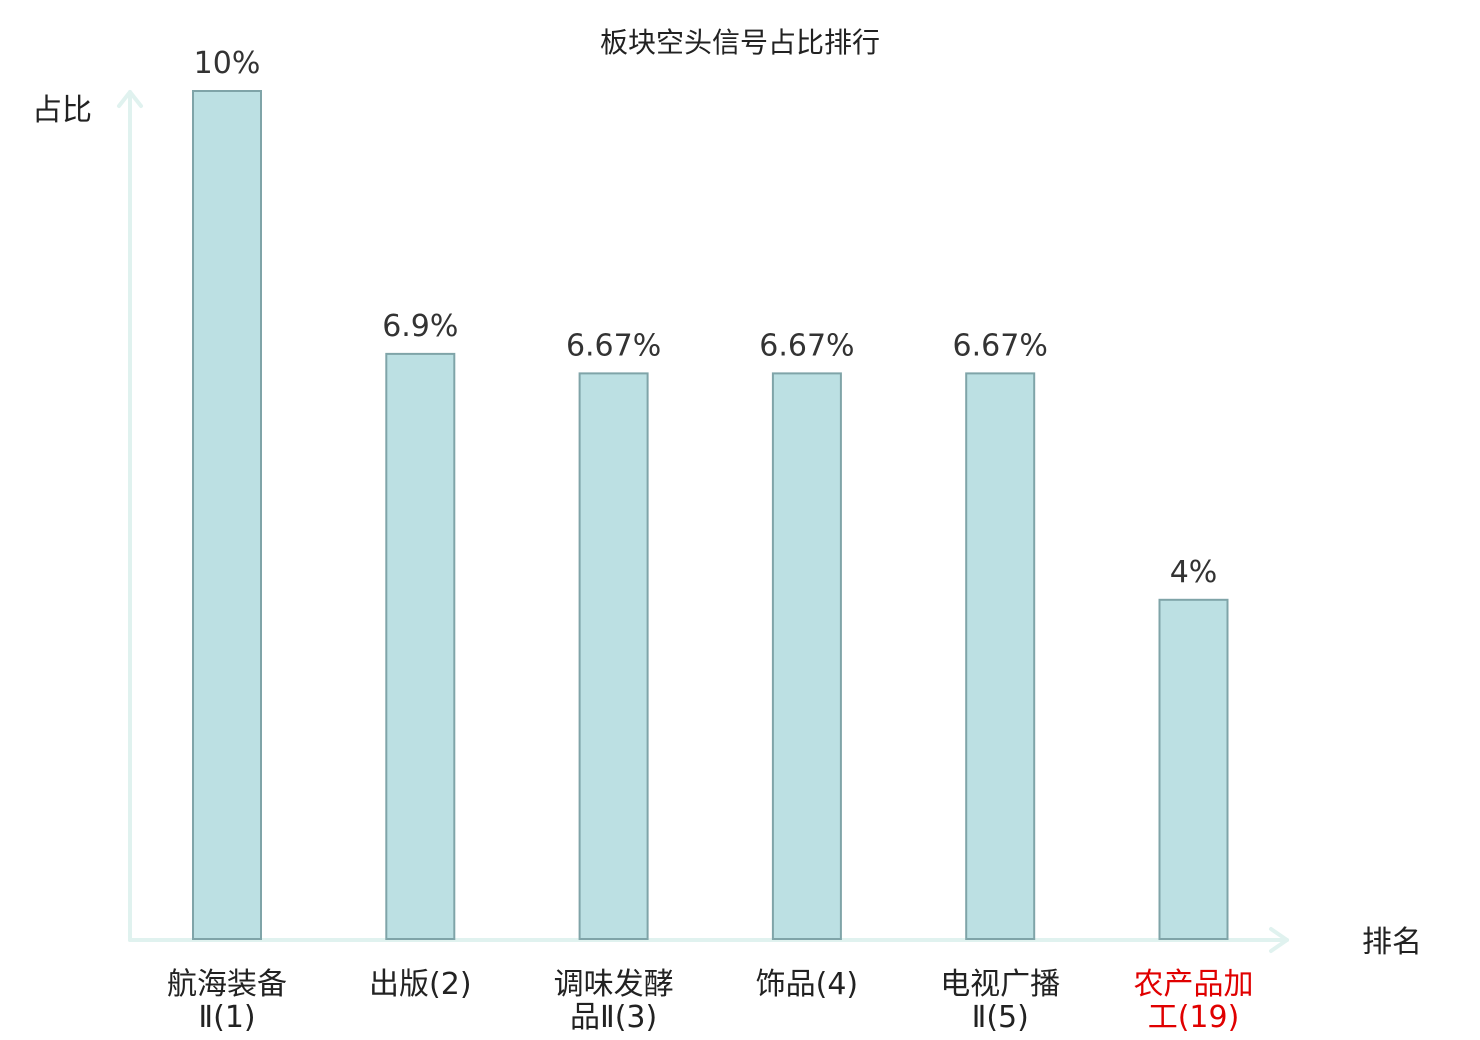 The height and width of the screenshot is (1040, 1480). I want to click on bar-value-label: 10%, so click(227, 63).